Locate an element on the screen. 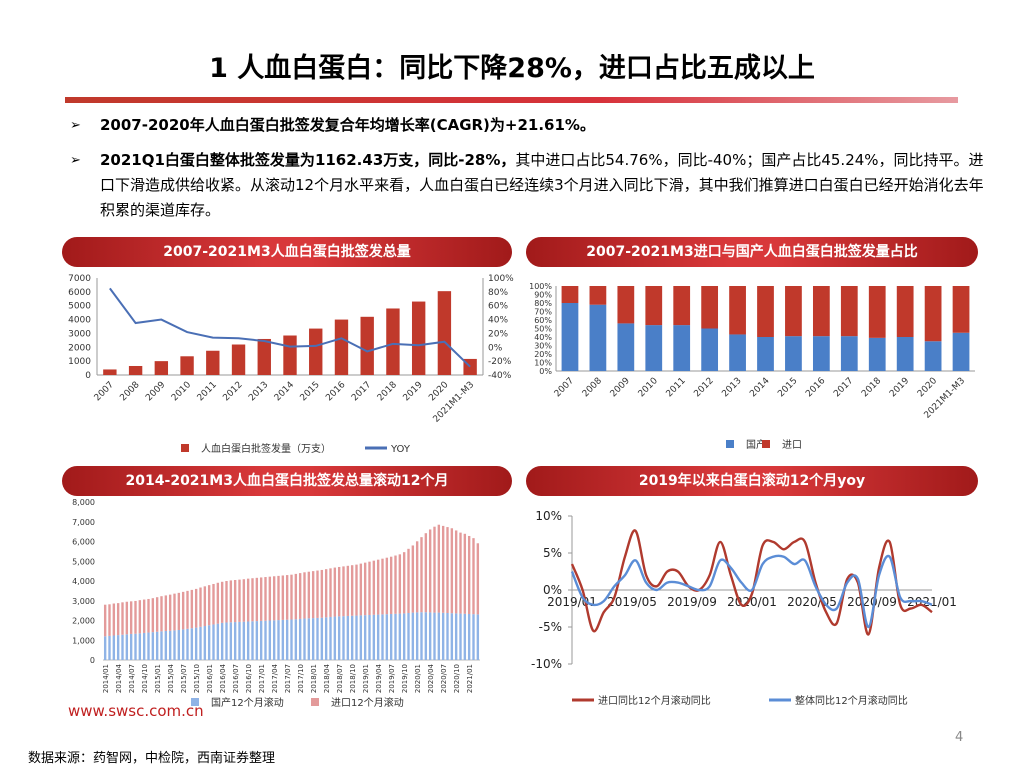  y-tick-label-right: 0% is located at coordinates (495, 348).